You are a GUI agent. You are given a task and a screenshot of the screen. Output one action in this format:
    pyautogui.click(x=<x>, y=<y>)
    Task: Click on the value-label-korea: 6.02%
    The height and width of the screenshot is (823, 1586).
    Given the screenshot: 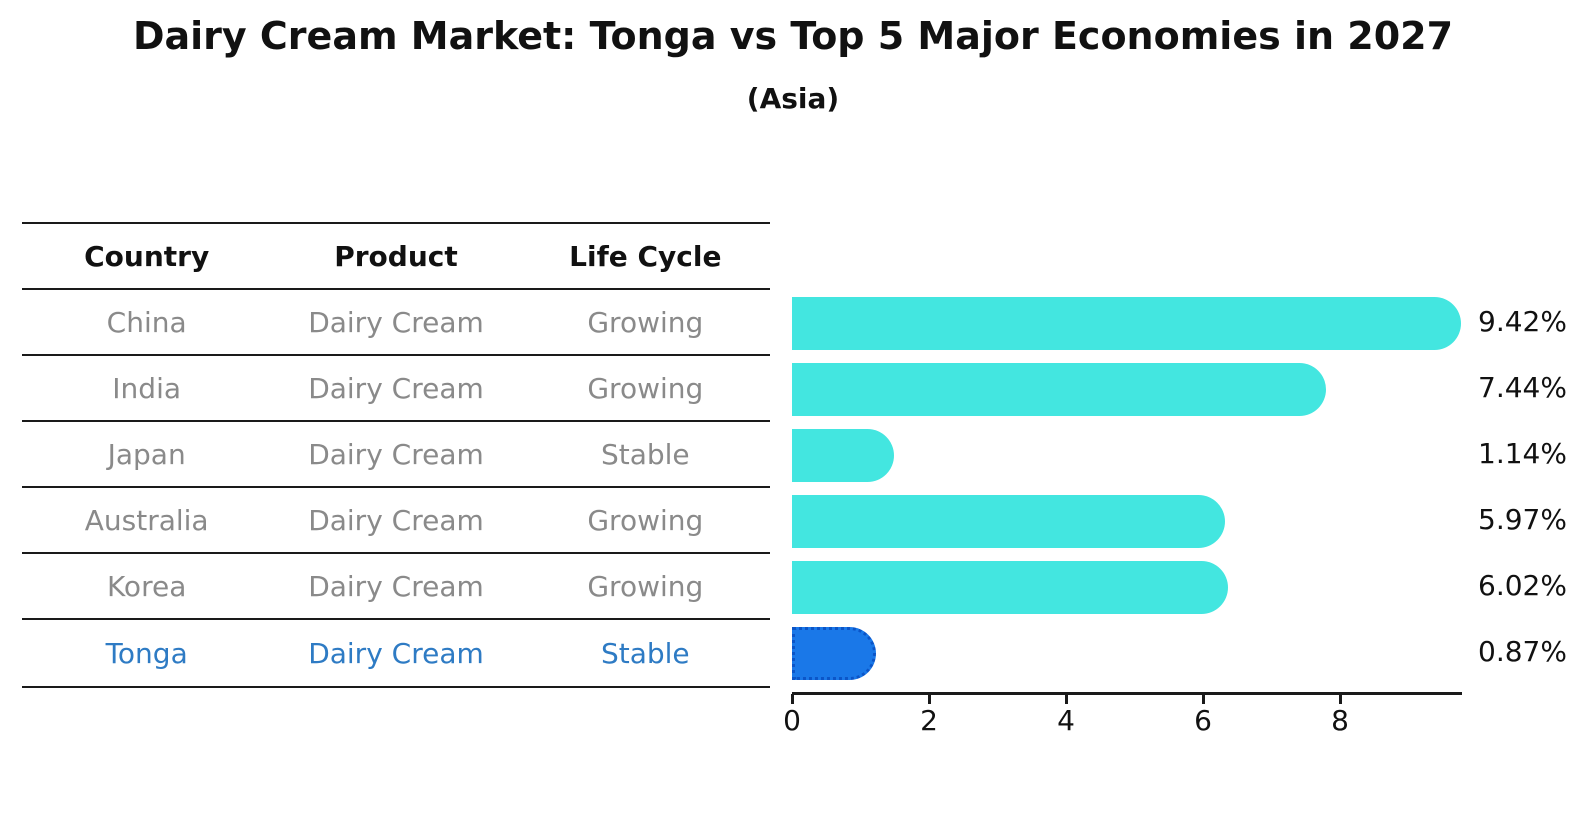 What is the action you would take?
    pyautogui.click(x=1522, y=585)
    